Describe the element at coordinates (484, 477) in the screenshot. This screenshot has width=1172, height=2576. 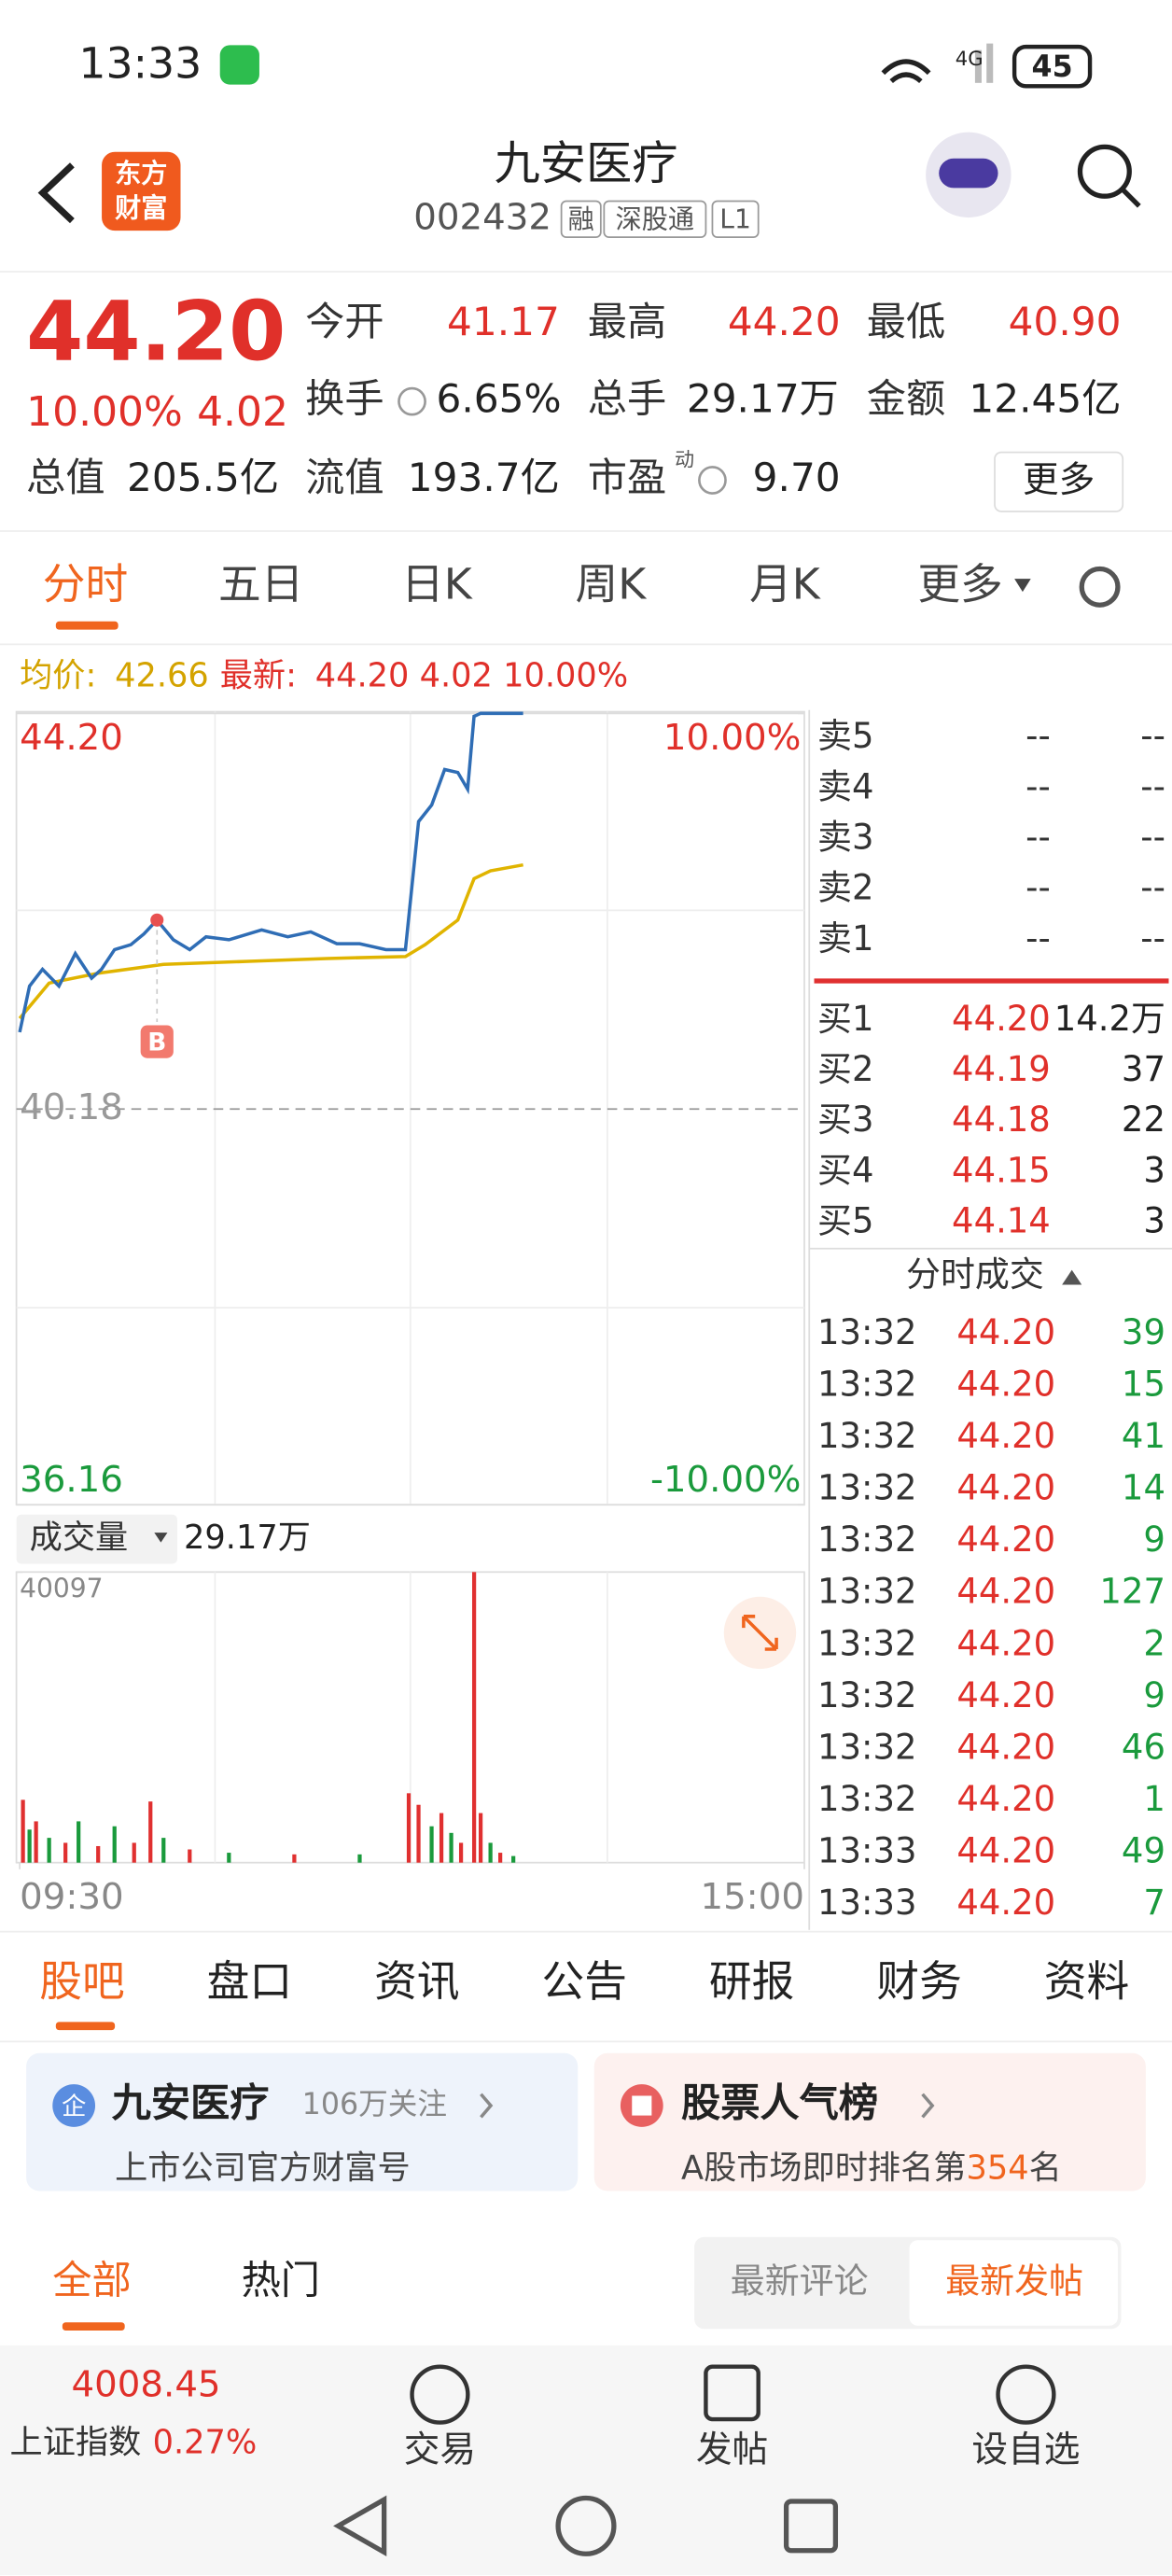
I see `field-value: 193.7亿` at that location.